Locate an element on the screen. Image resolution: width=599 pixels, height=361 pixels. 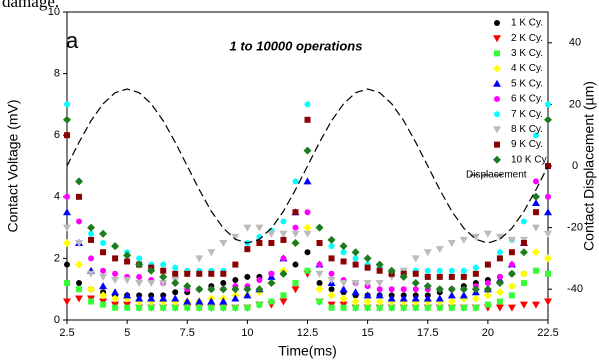
legend-label: Displacement is located at coordinates (496, 175).